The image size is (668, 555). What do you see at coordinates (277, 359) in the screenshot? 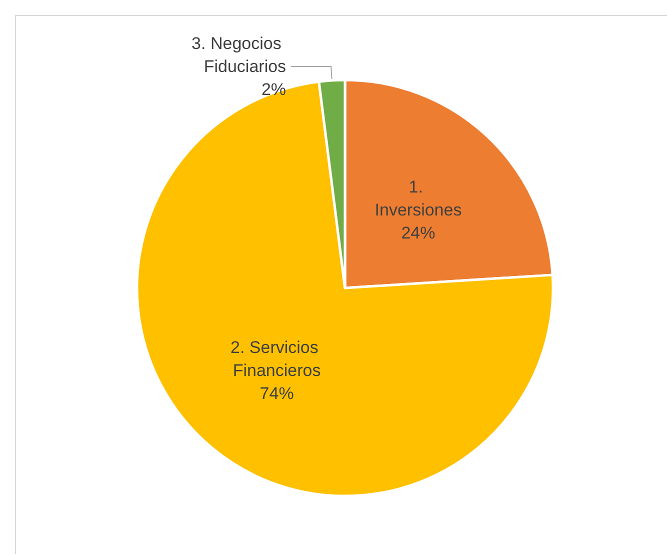
I see `slice-label: 2. Servicios Financieros` at bounding box center [277, 359].